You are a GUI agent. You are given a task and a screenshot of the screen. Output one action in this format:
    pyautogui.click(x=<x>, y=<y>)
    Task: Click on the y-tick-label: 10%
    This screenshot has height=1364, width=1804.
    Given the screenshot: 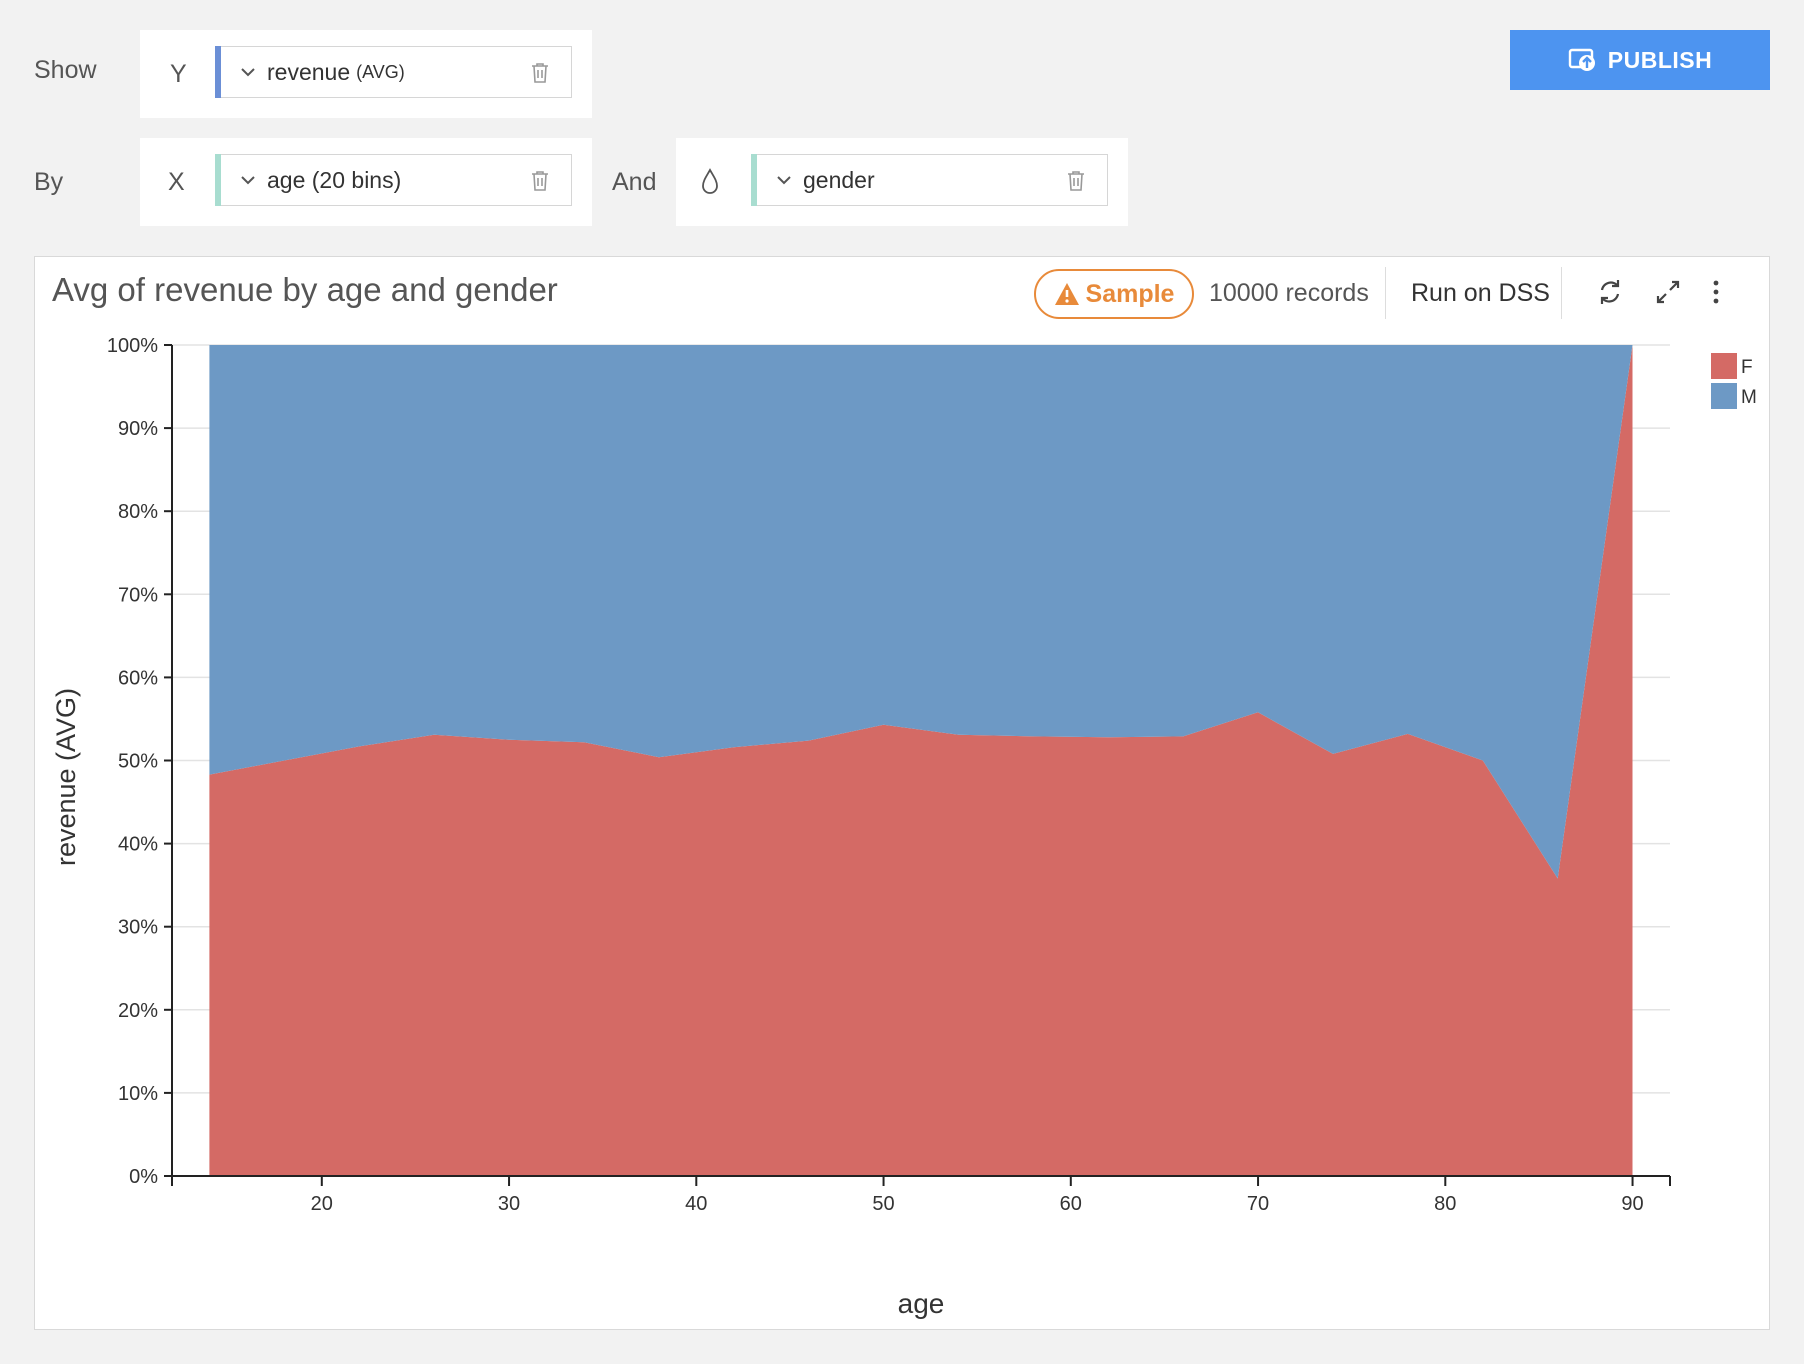 What is the action you would take?
    pyautogui.click(x=138, y=1094)
    